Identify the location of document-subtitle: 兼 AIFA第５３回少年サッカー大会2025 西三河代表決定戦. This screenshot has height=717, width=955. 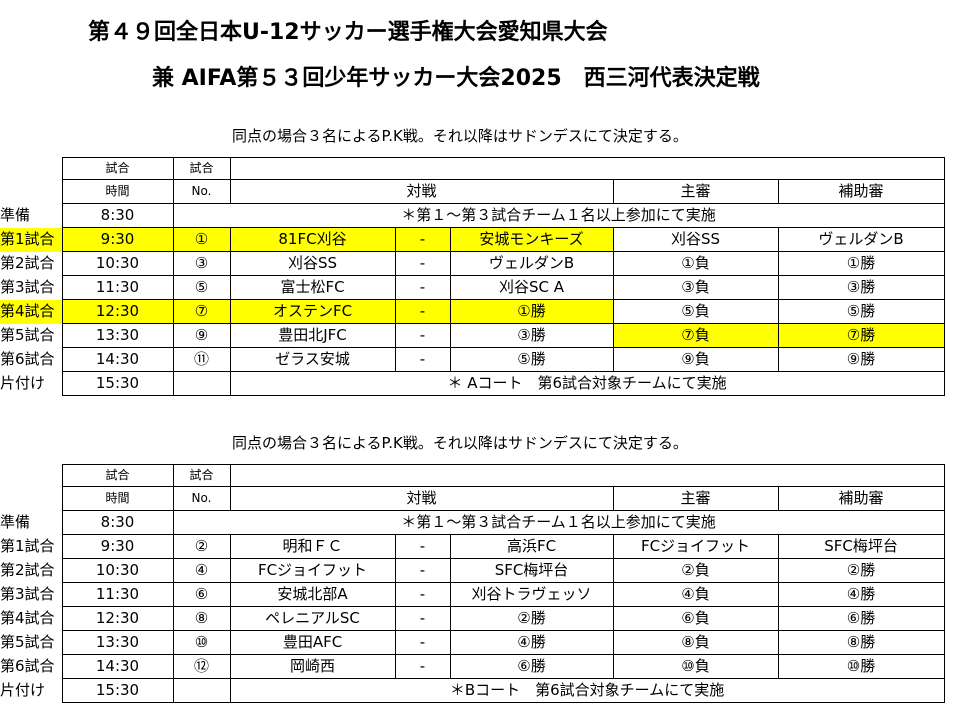
(456, 78).